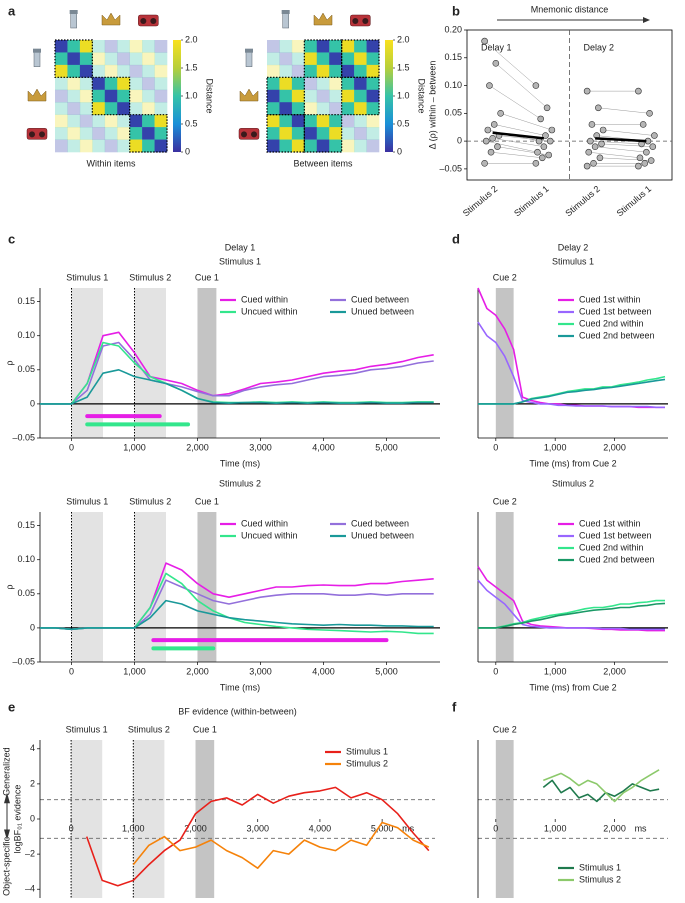 This screenshot has height=903, width=685. I want to click on y-tick-label: –0.05, so click(23, 437).